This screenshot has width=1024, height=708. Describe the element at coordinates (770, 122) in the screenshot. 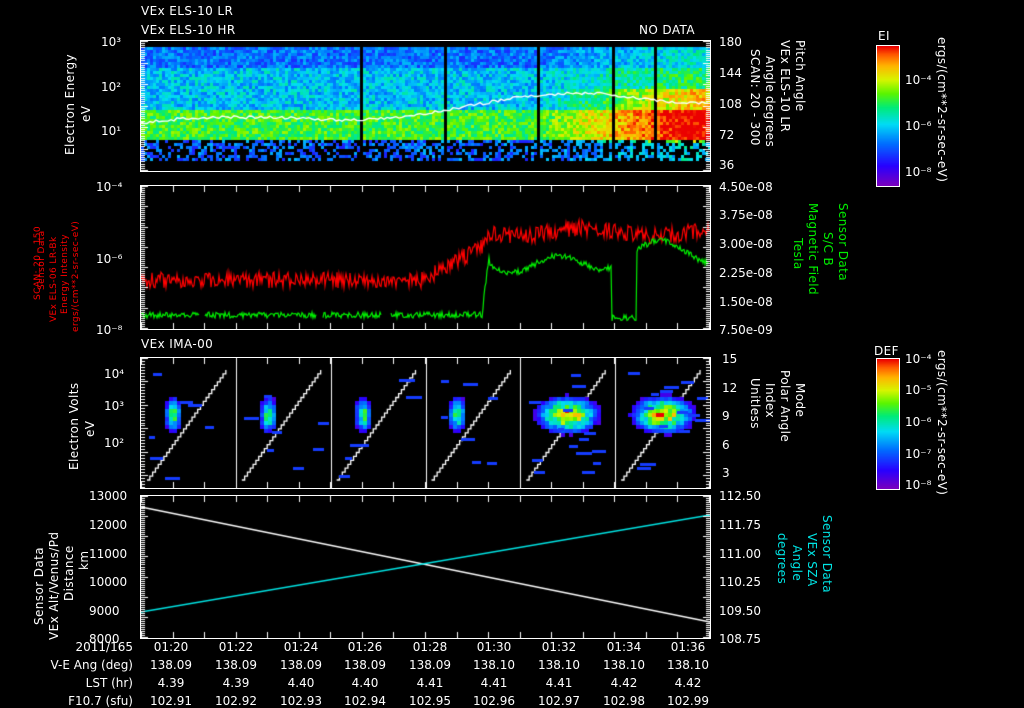

I see `panel1-right-label-3: degrees` at that location.